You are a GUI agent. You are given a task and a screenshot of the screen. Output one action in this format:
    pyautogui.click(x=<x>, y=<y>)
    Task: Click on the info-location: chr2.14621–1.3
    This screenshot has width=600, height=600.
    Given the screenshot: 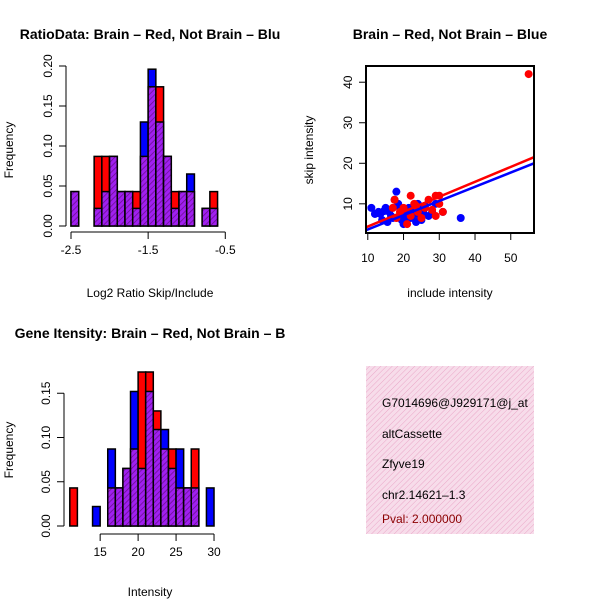 What is the action you would take?
    pyautogui.click(x=424, y=495)
    